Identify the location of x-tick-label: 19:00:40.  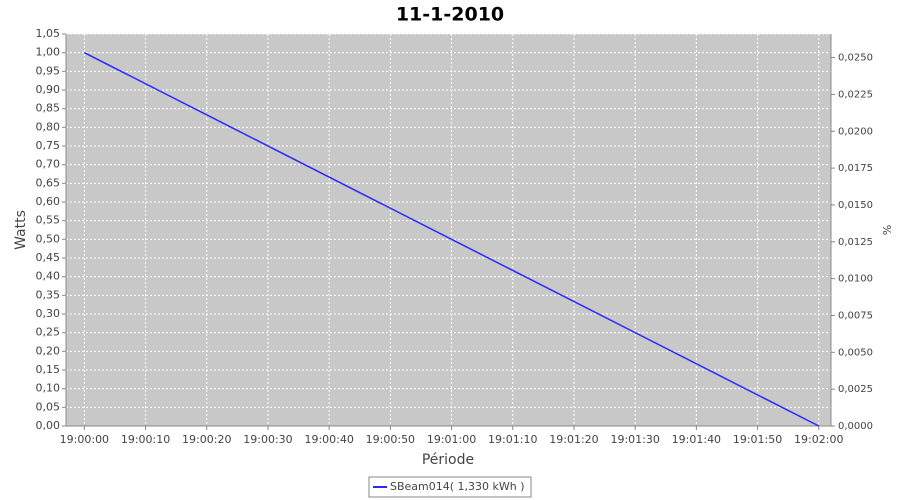
(328, 439).